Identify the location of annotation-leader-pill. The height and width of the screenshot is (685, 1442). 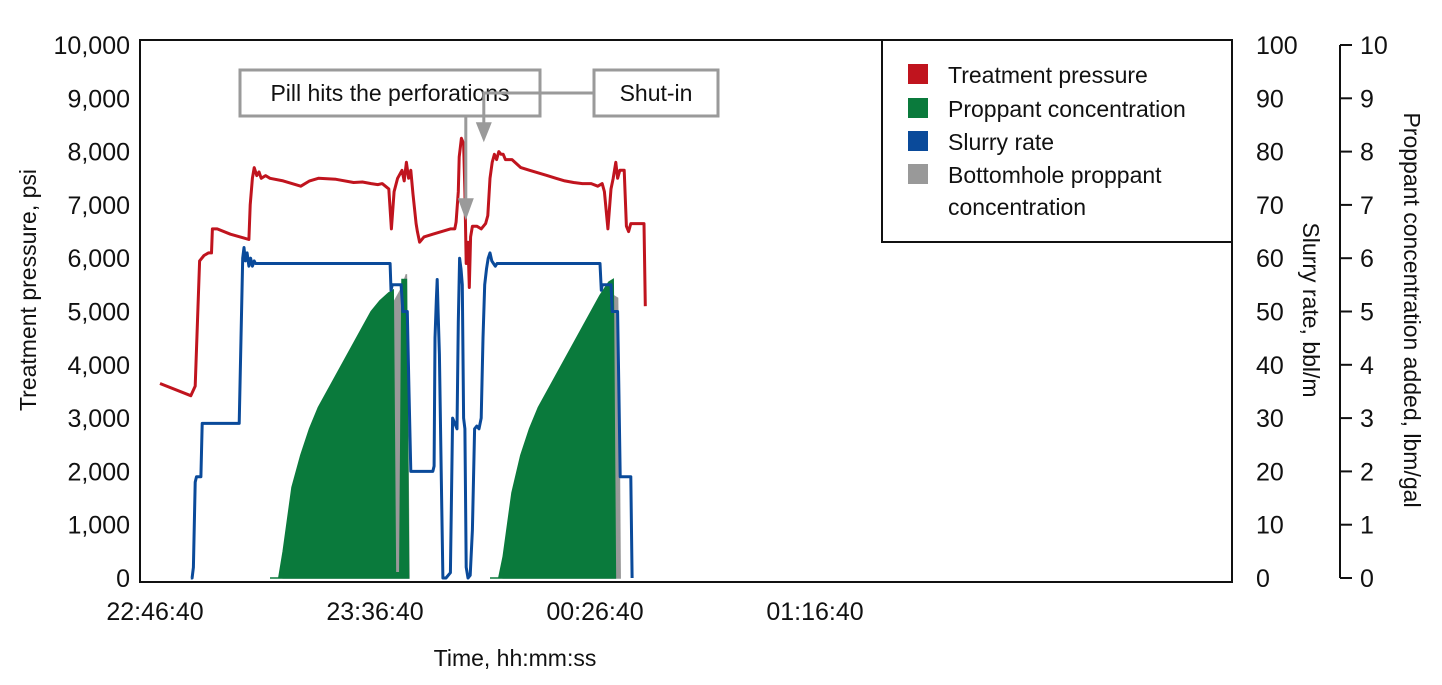
(502, 157).